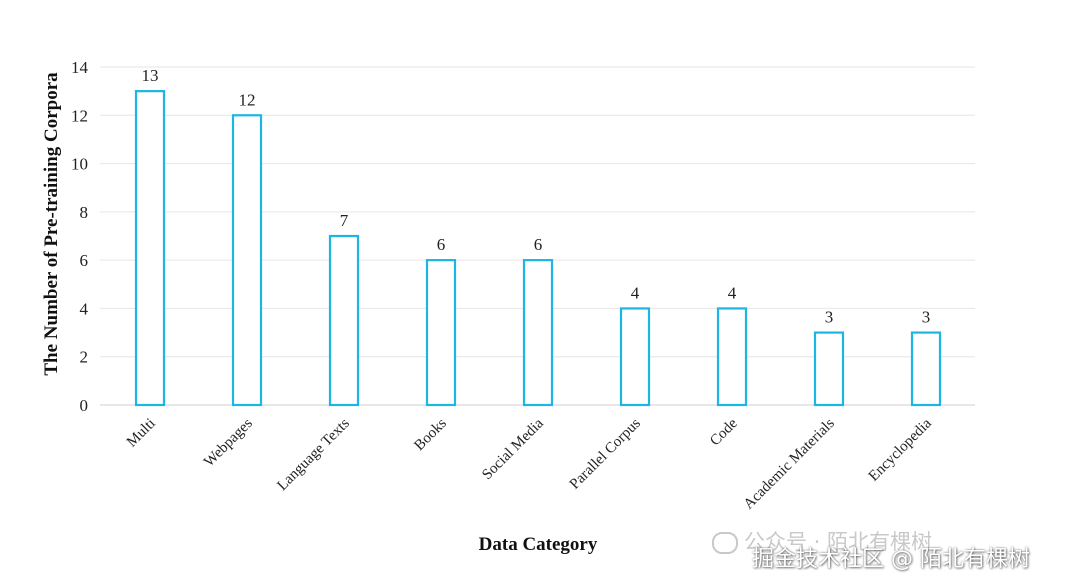 The height and width of the screenshot is (587, 1080). I want to click on y-tick-labels: 0 2 4 6 8 10 12 14, so click(80, 236).